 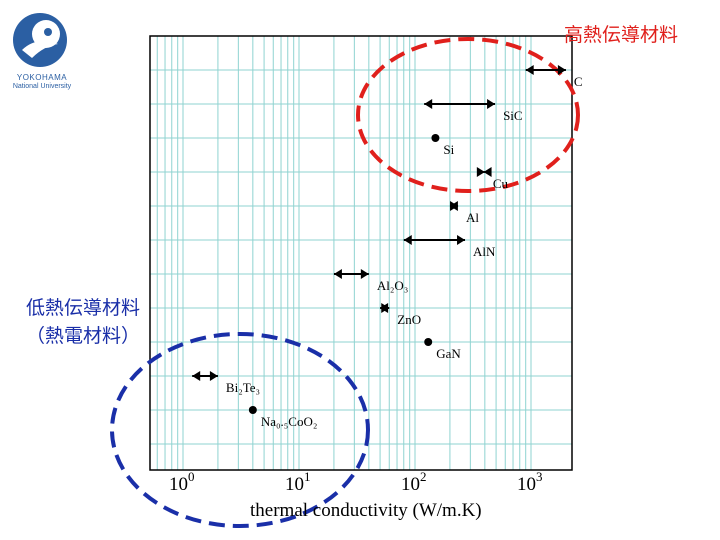 I want to click on label-Bi2Te3: Bi₂Te₃, so click(x=243, y=387).